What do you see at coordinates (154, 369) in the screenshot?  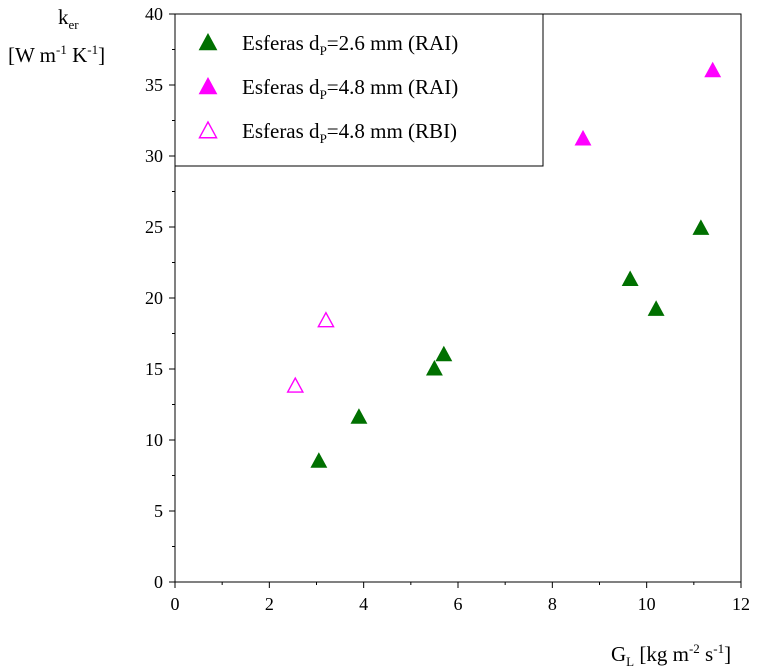 I see `y-tick-label: 15` at bounding box center [154, 369].